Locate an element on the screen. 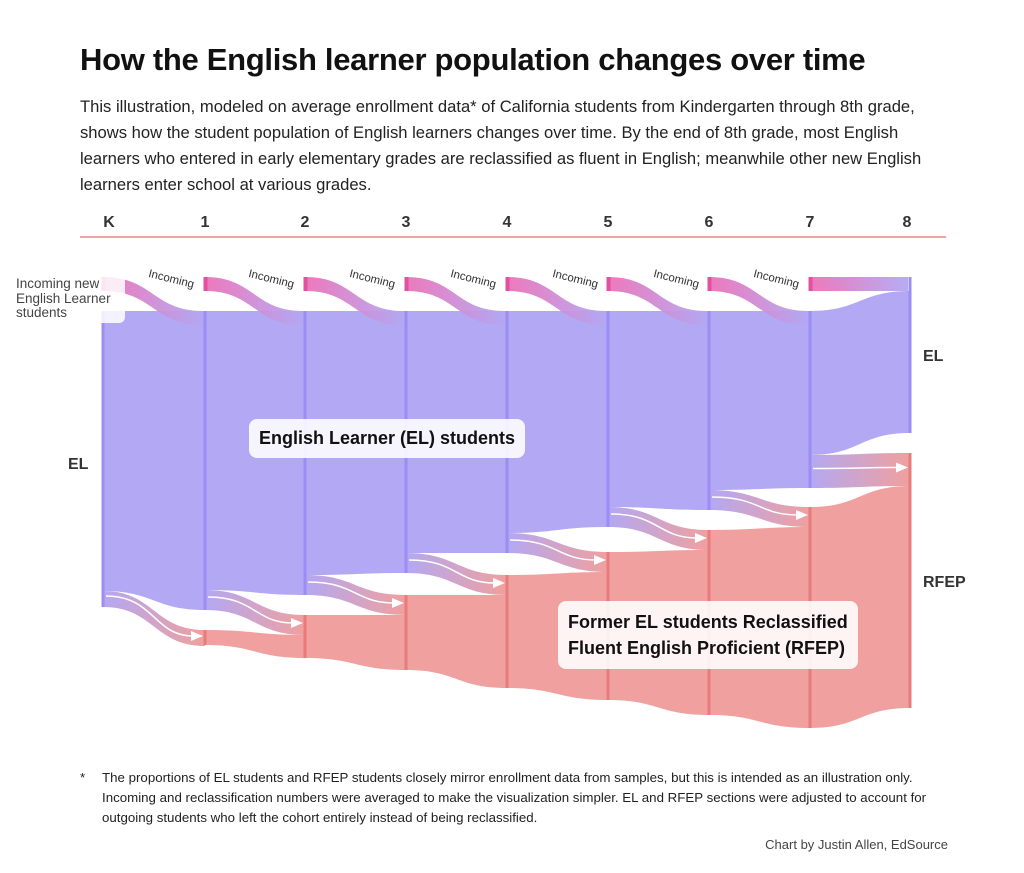  rfep-right-label: RFEP is located at coordinates (944, 582).